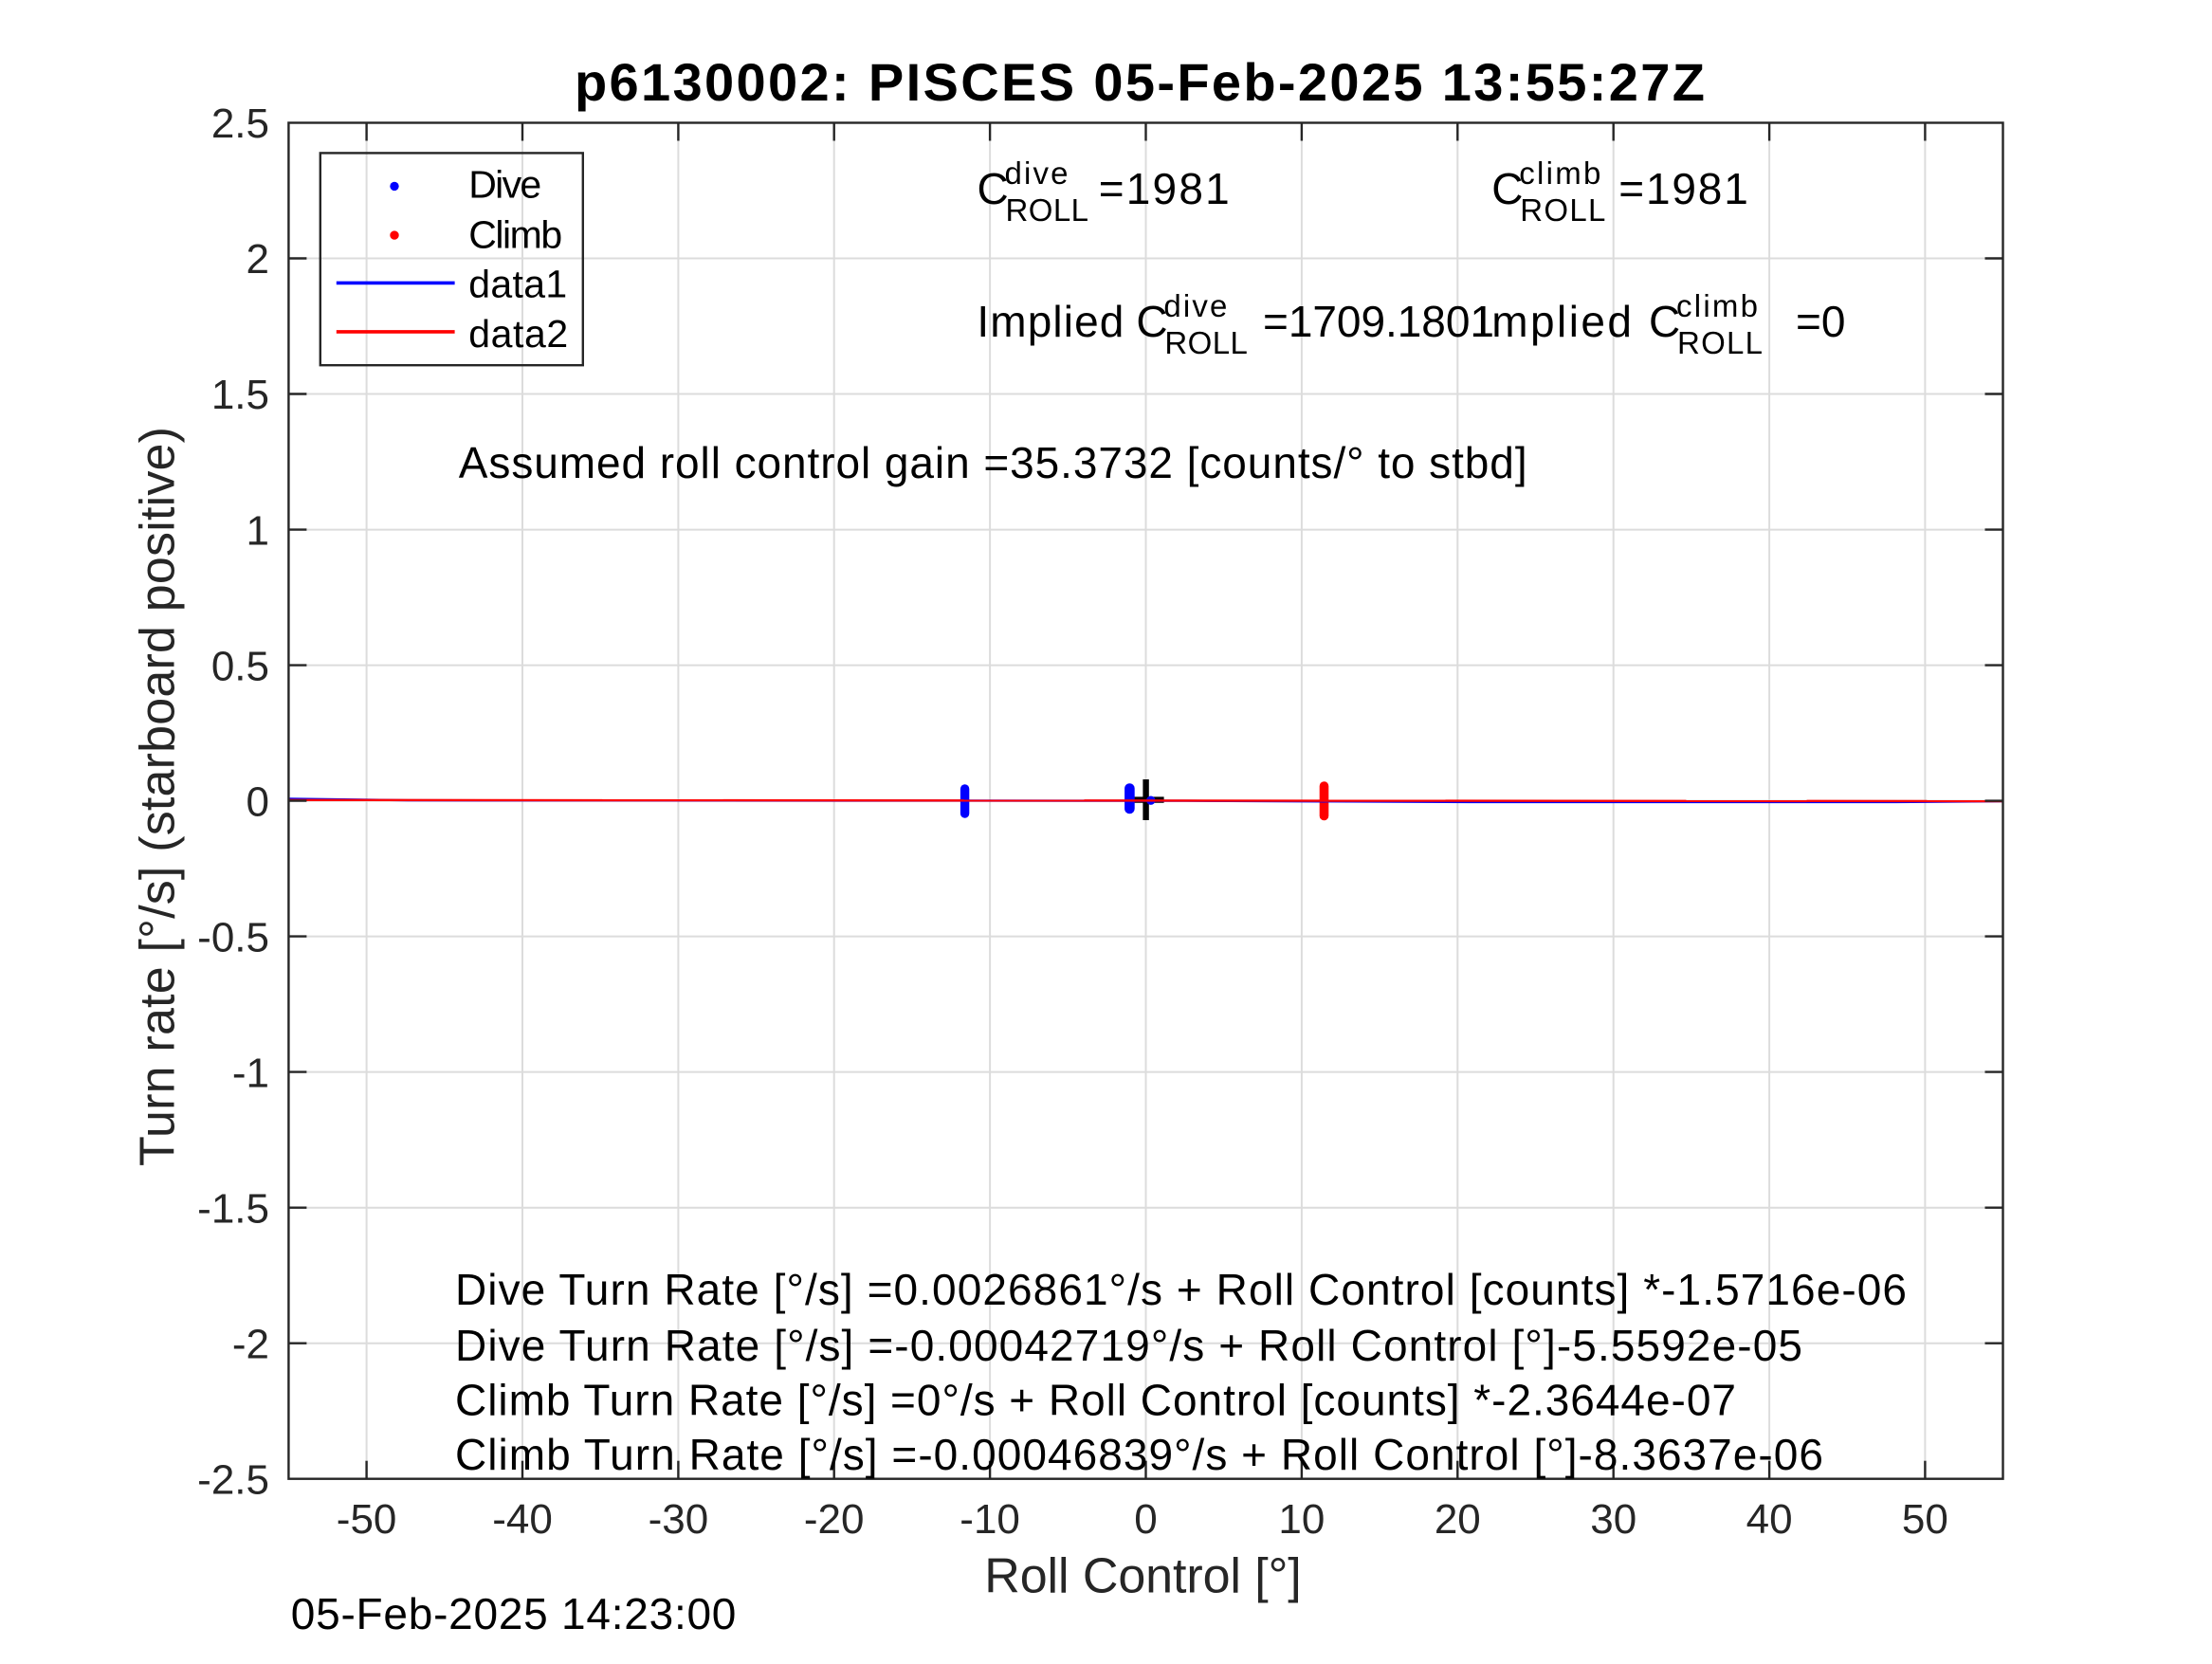 Image resolution: width=2212 pixels, height=1664 pixels. Describe the element at coordinates (518, 334) in the screenshot. I see `svg-text: data2` at that location.